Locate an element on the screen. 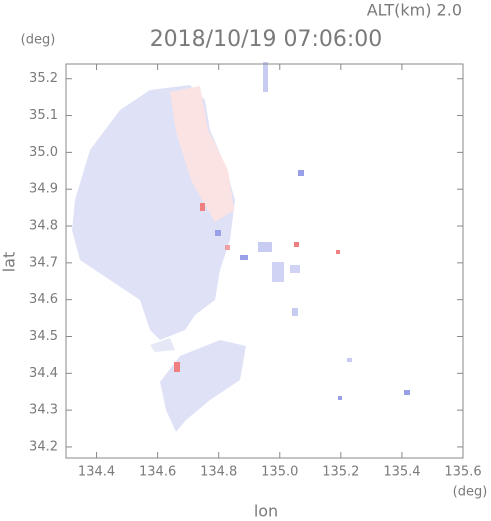 The image size is (491, 521). y-tick-label: 35.1 is located at coordinates (43, 115).